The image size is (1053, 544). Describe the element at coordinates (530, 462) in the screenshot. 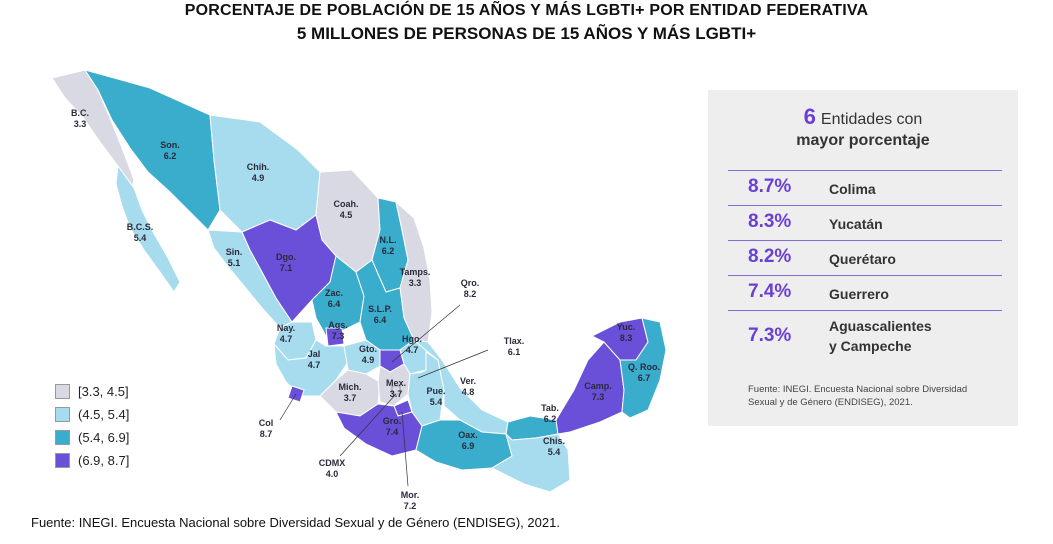

I see `state-chis` at that location.